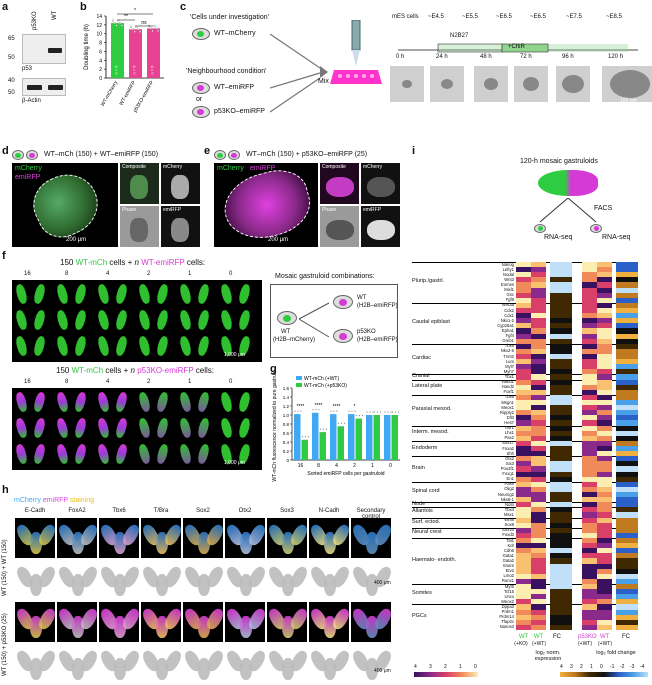 The height and width of the screenshot is (685, 652). Describe the element at coordinates (103, 346) in the screenshot. I see `gastruloid-wt-wt` at that location.